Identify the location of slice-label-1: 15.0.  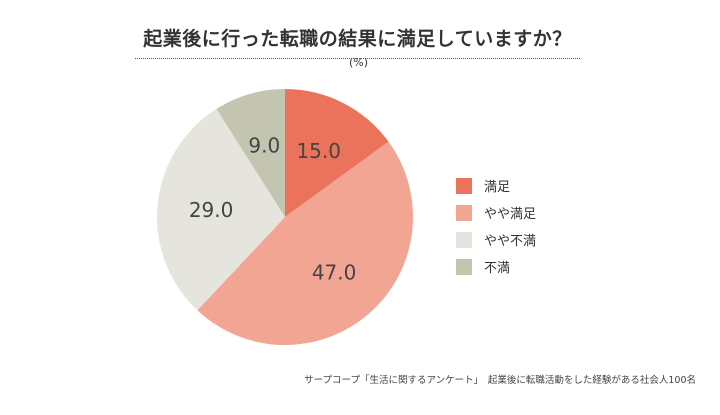
(318, 151).